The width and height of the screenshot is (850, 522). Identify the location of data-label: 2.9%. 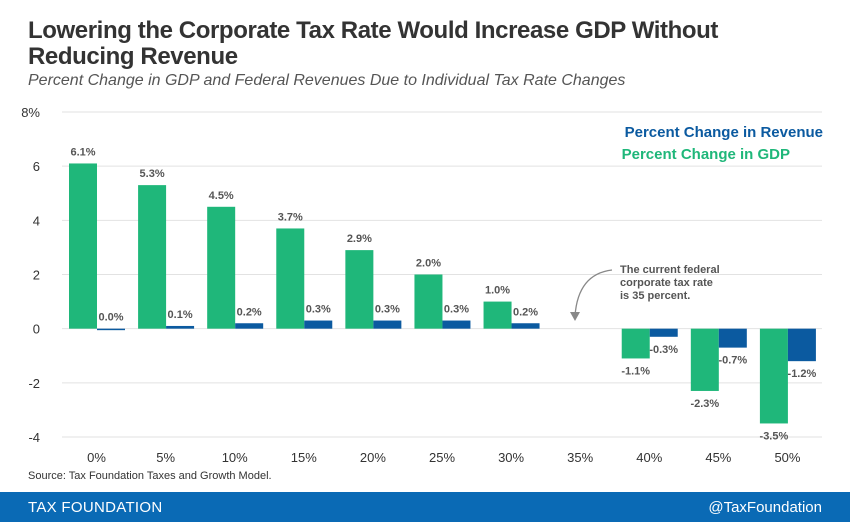
(359, 239).